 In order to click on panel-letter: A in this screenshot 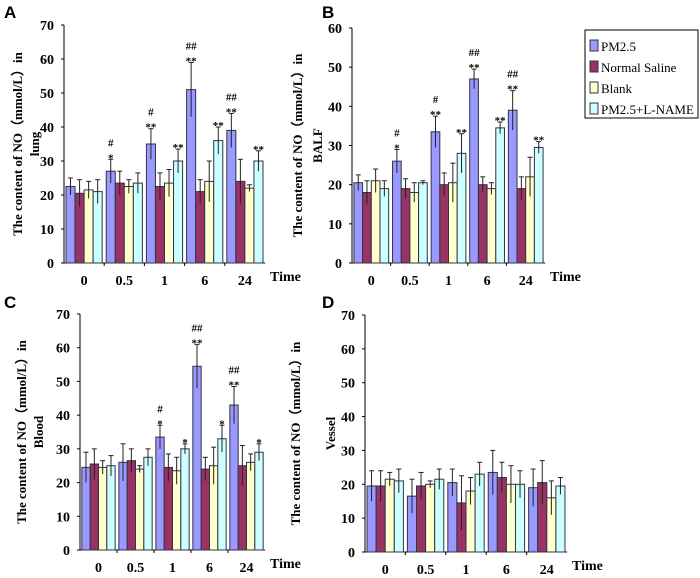, I will do `click(10, 12)`.